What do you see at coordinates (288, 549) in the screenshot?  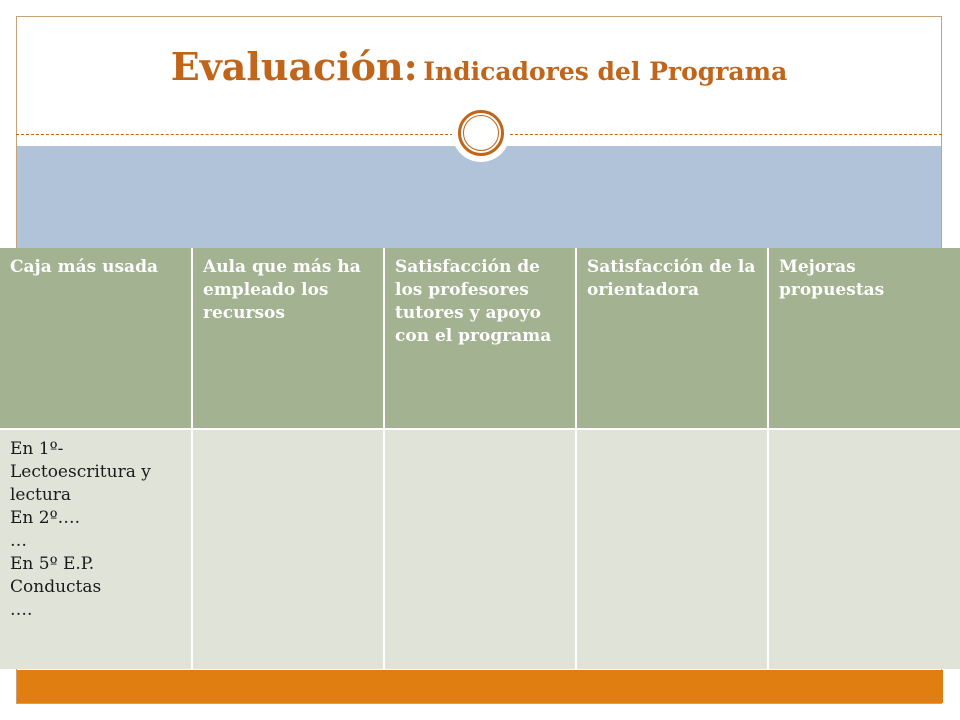 I see `cell-aula-recursos` at bounding box center [288, 549].